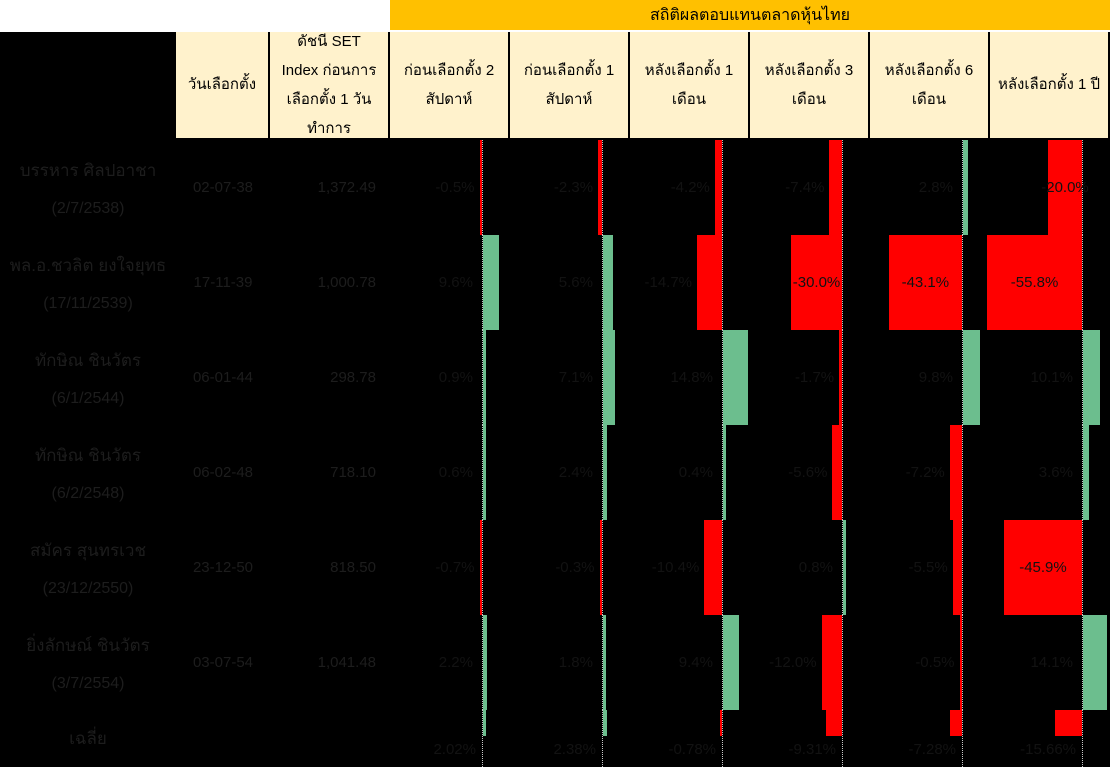 The width and height of the screenshot is (1110, 767). What do you see at coordinates (690, 187) in the screenshot?
I see `return-label: -4.2%` at bounding box center [690, 187].